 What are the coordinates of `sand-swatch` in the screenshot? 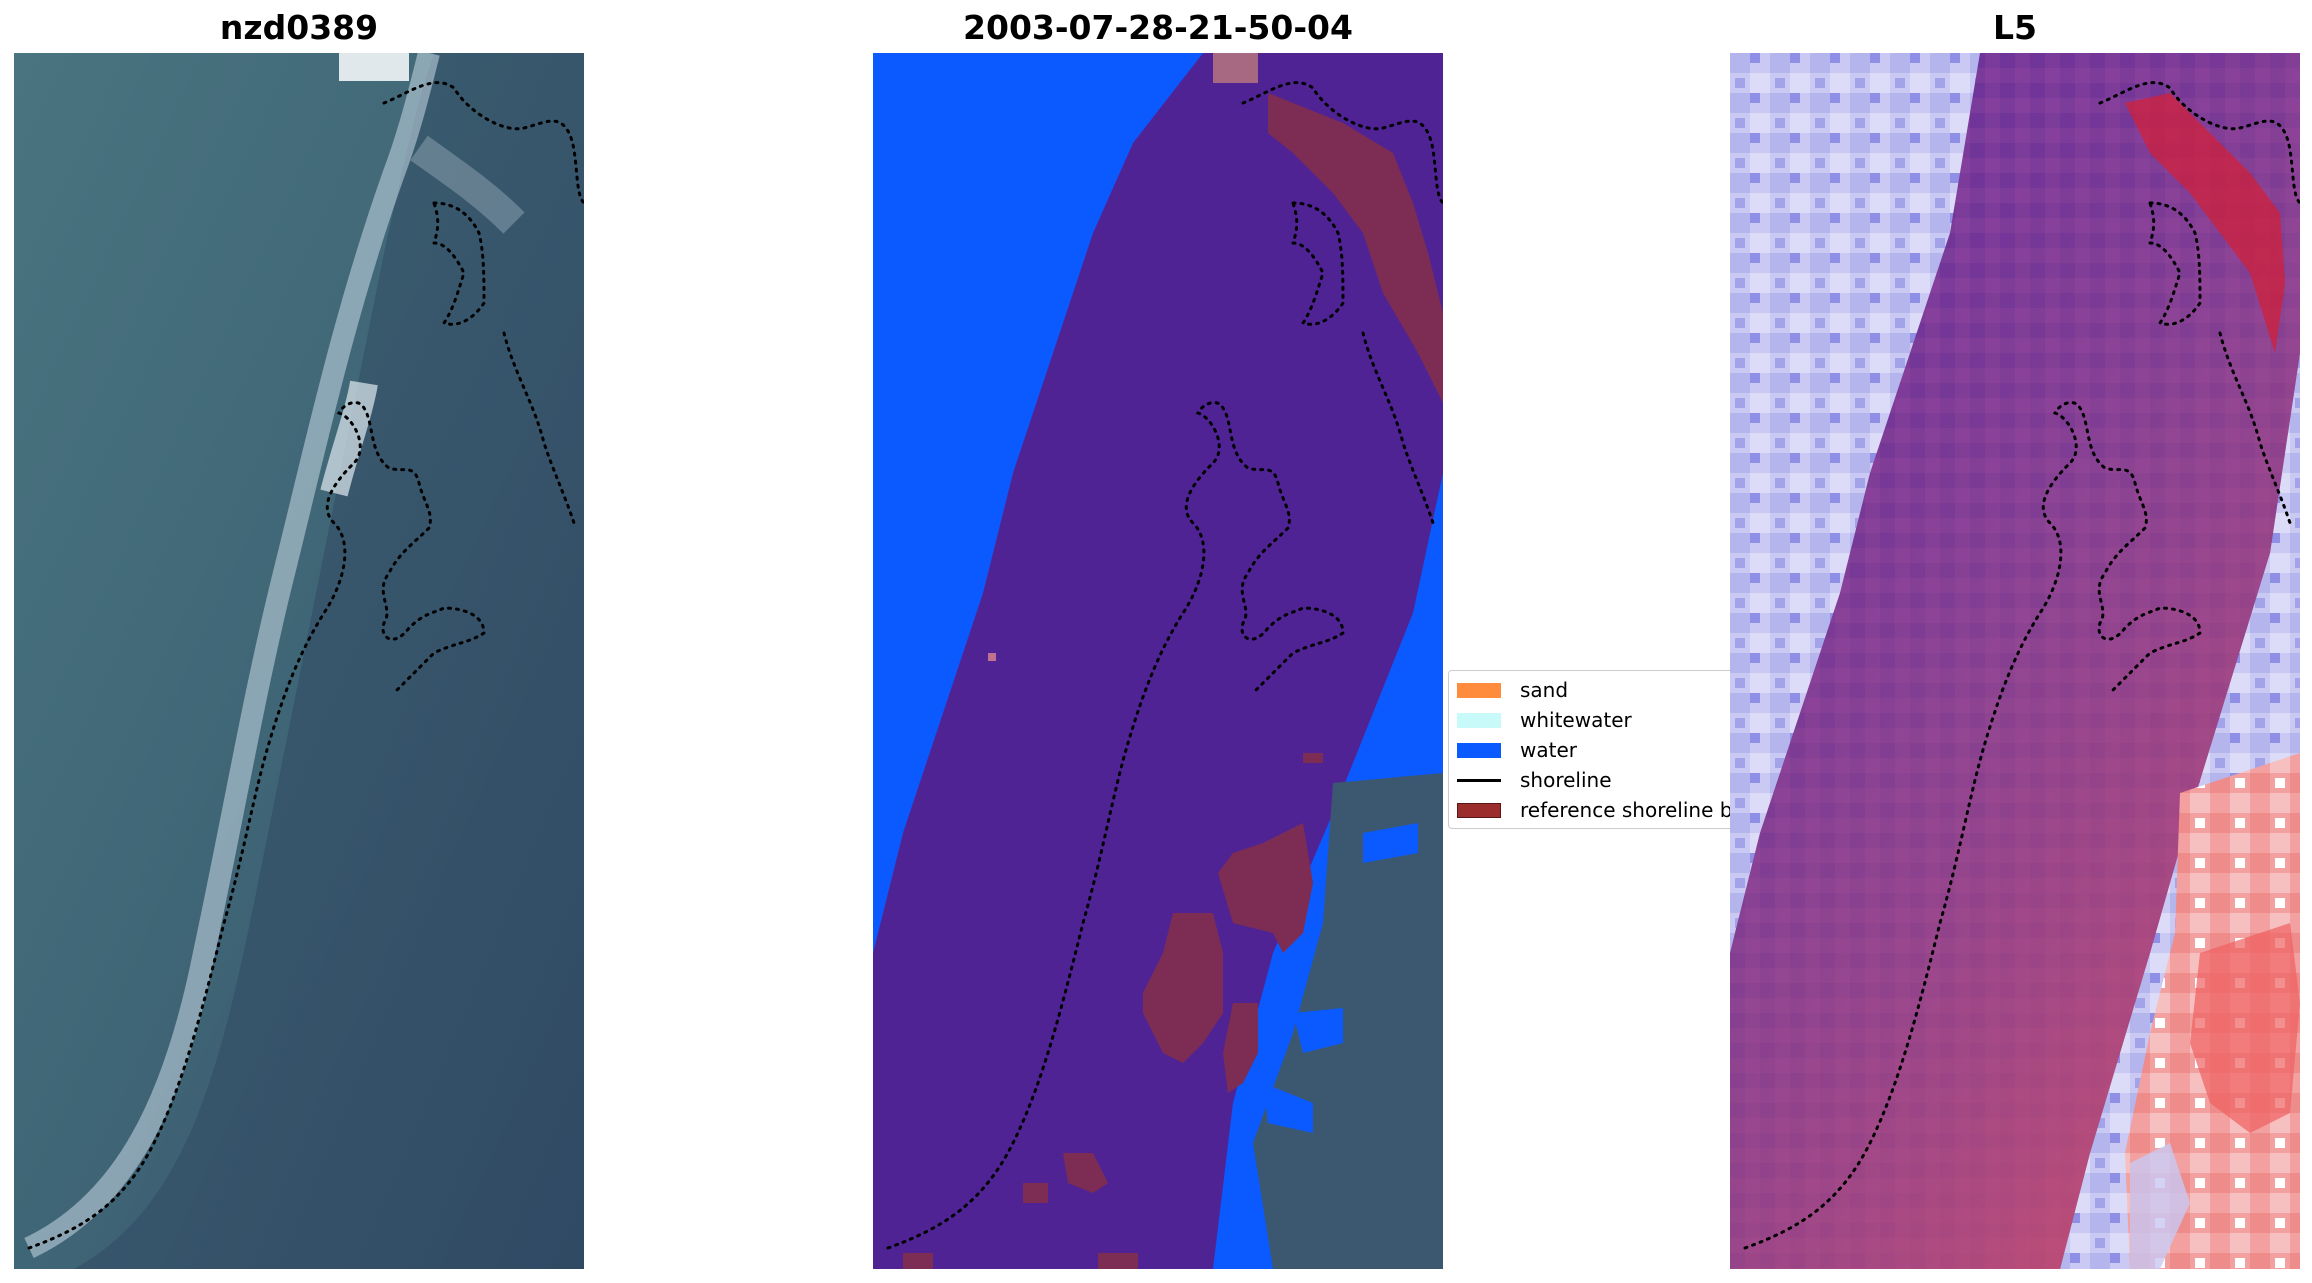 It's located at (1479, 690).